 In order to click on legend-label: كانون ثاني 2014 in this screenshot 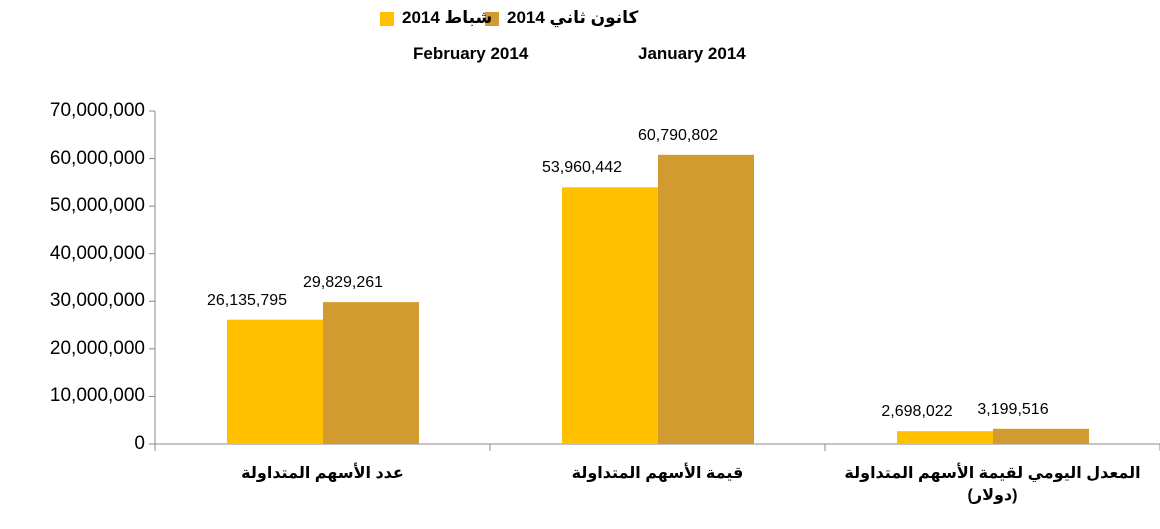, I will do `click(573, 17)`.